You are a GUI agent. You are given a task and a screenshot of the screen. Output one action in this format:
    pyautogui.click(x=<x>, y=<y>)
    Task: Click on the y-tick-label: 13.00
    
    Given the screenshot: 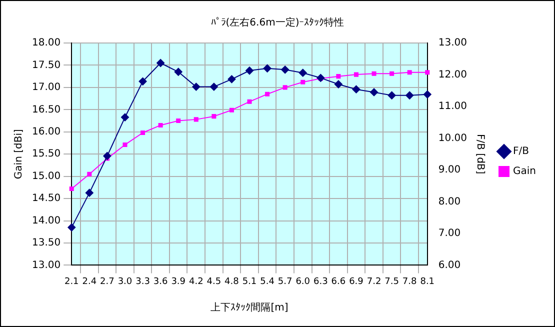 What is the action you would take?
    pyautogui.click(x=46, y=265)
    